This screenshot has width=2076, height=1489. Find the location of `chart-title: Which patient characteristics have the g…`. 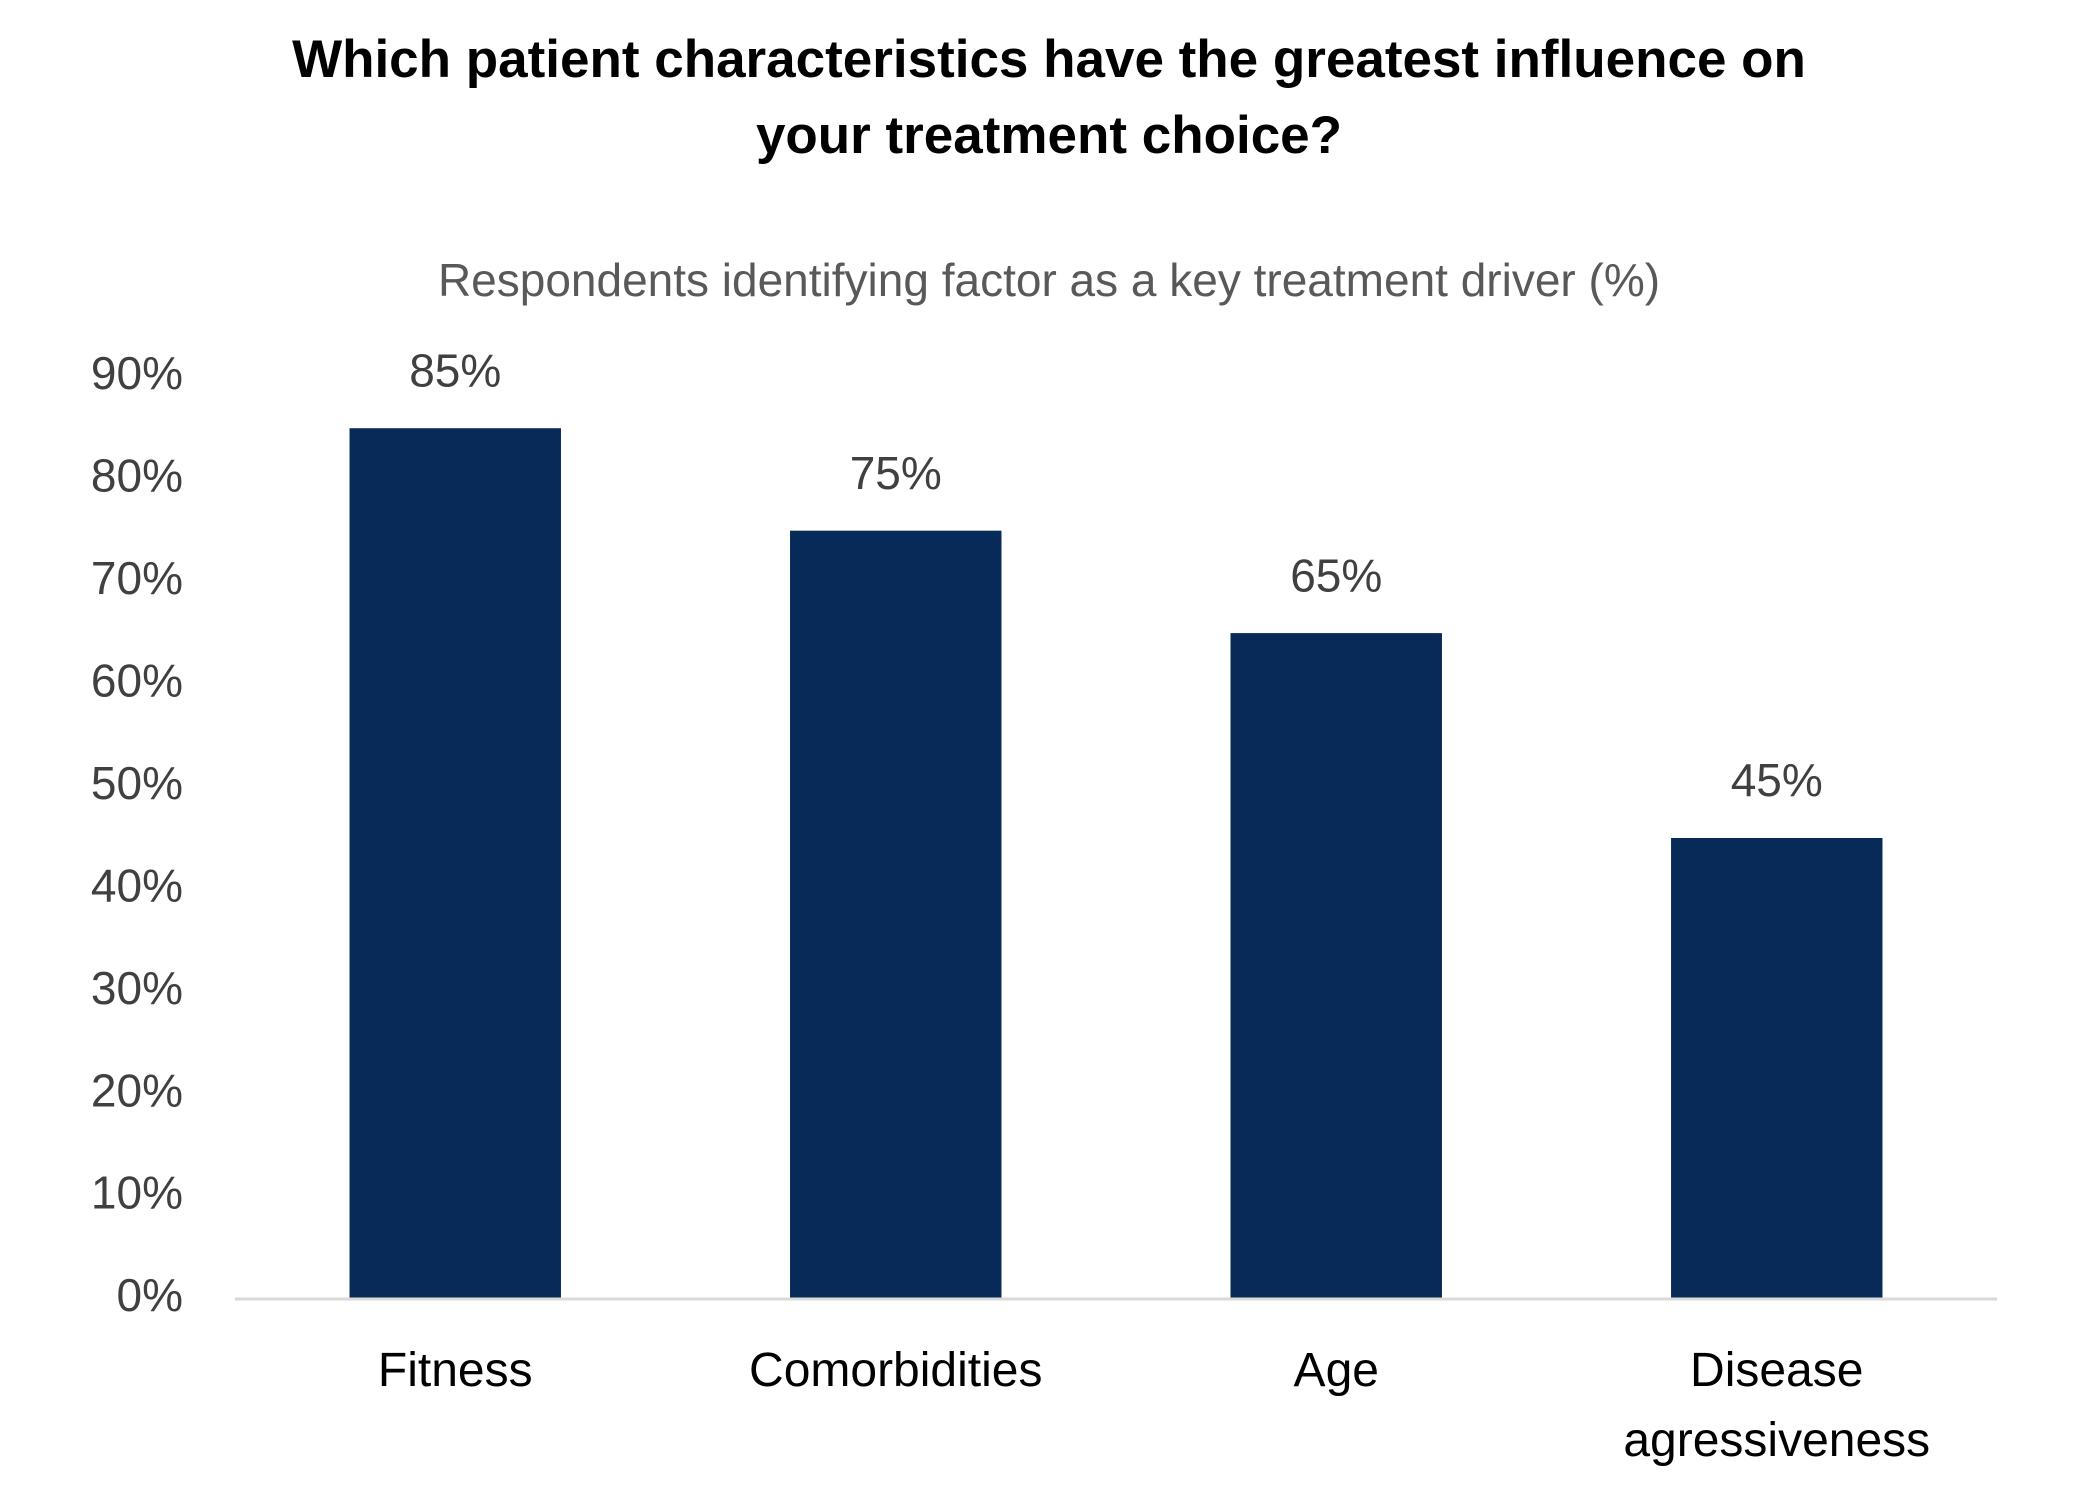

chart-title: Which patient characteristics have the g… is located at coordinates (1049, 59).